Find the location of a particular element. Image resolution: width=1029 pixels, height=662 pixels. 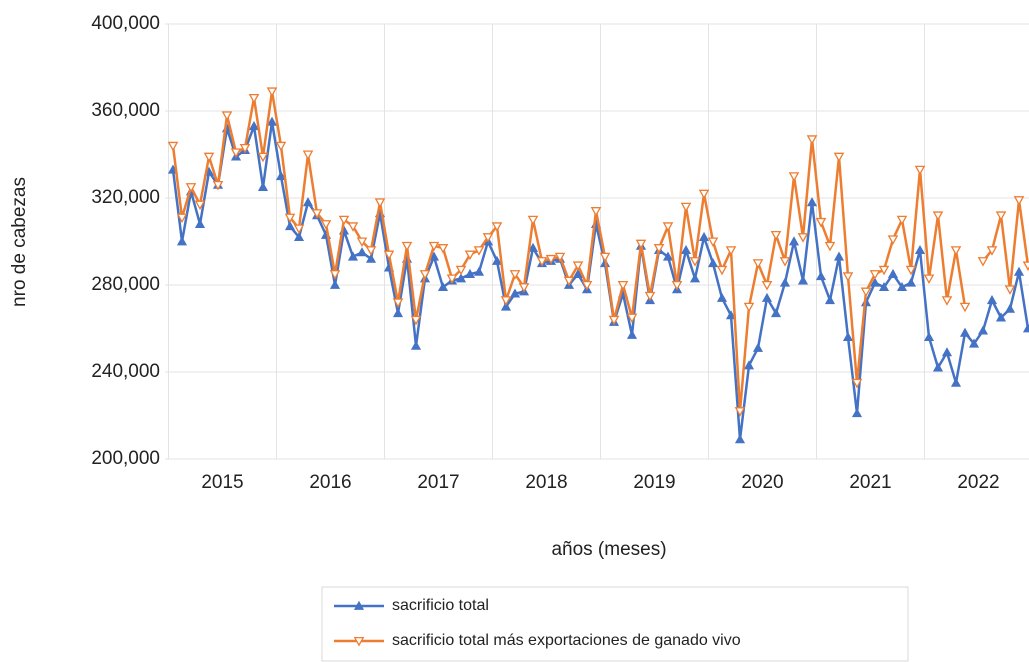

y-tick-label: 320,000 is located at coordinates (125, 197).